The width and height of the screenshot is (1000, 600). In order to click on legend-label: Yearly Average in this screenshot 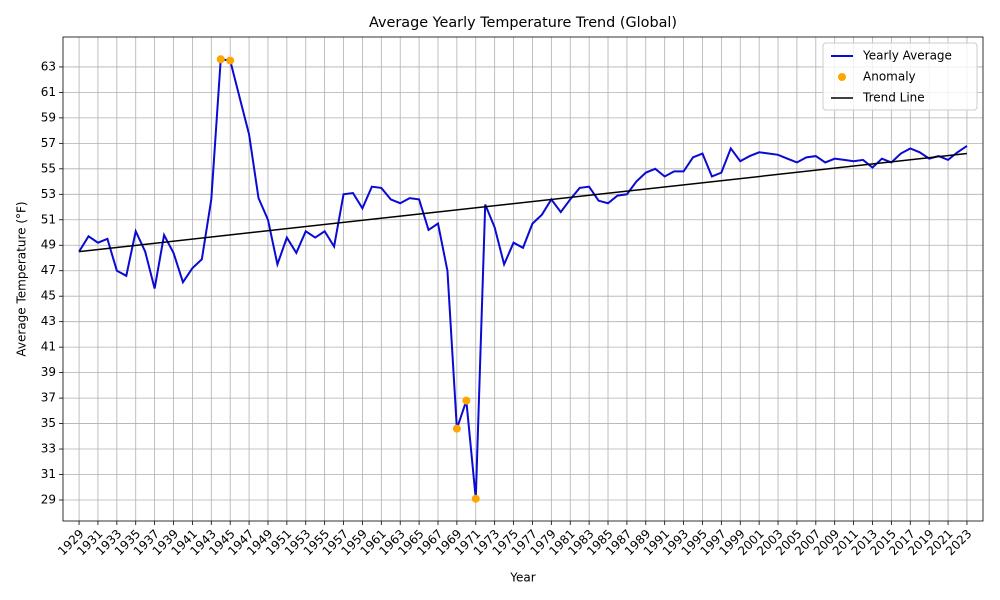, I will do `click(907, 56)`.